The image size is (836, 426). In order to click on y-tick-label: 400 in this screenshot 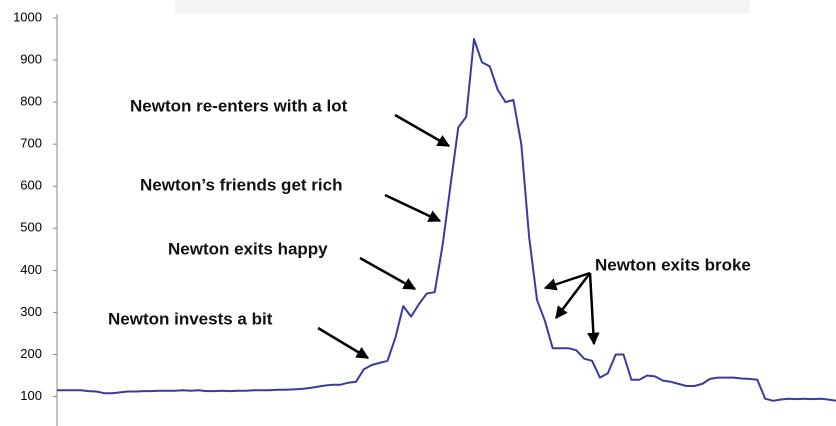, I will do `click(31, 269)`.